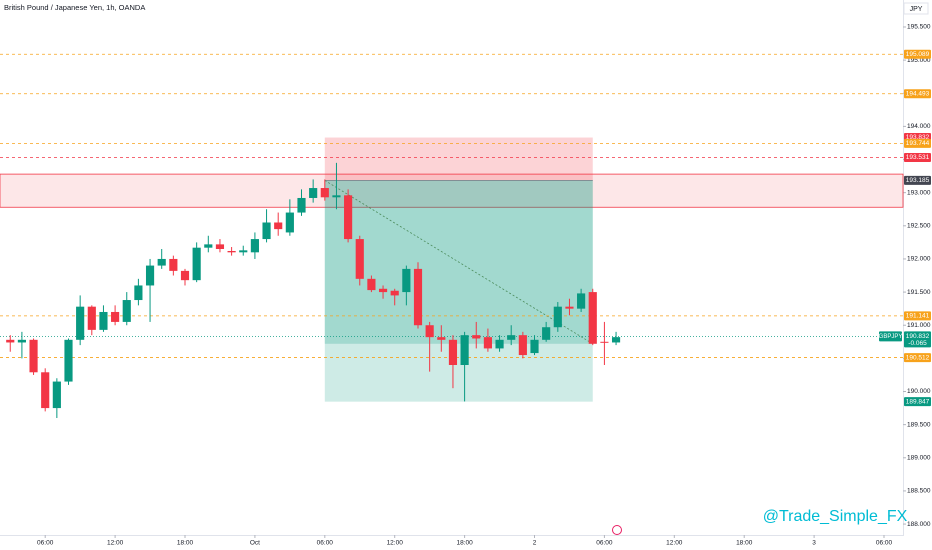 The image size is (932, 550). Describe the element at coordinates (919, 424) in the screenshot. I see `y-tick-label: 189.500` at that location.